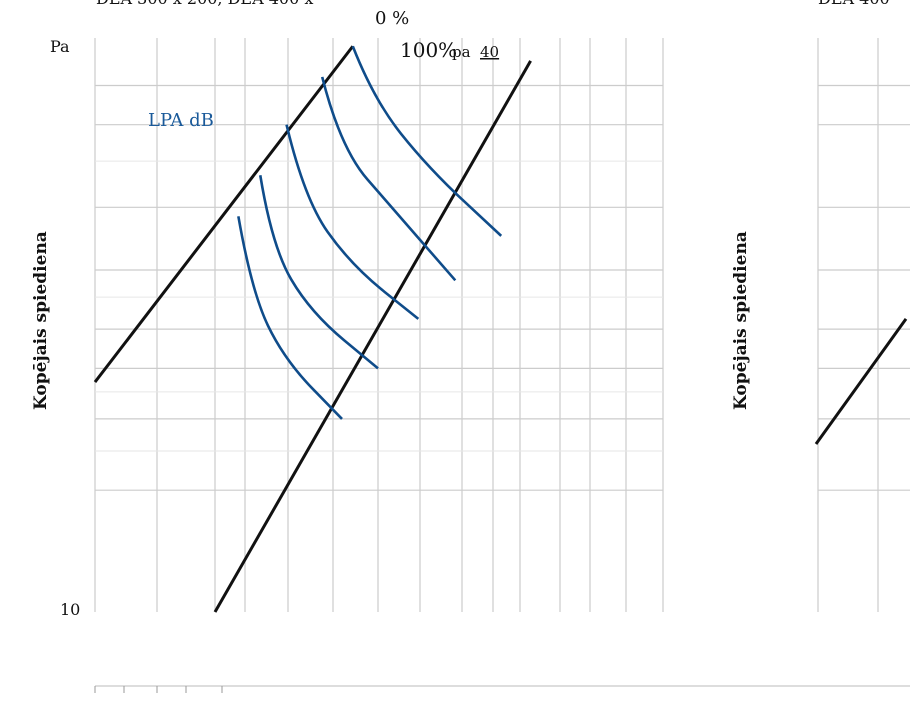 This screenshot has width=910, height=720. Describe the element at coordinates (204, 4) in the screenshot. I see `left-chart-title: DEA 300 x 200, DEA 400 x` at that location.